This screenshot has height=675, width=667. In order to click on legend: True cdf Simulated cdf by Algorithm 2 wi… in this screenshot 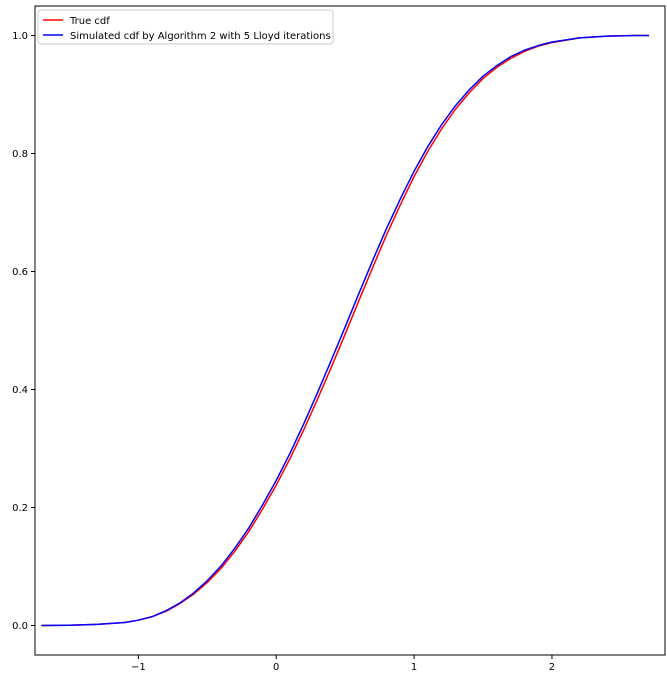, I will do `click(185, 27)`.